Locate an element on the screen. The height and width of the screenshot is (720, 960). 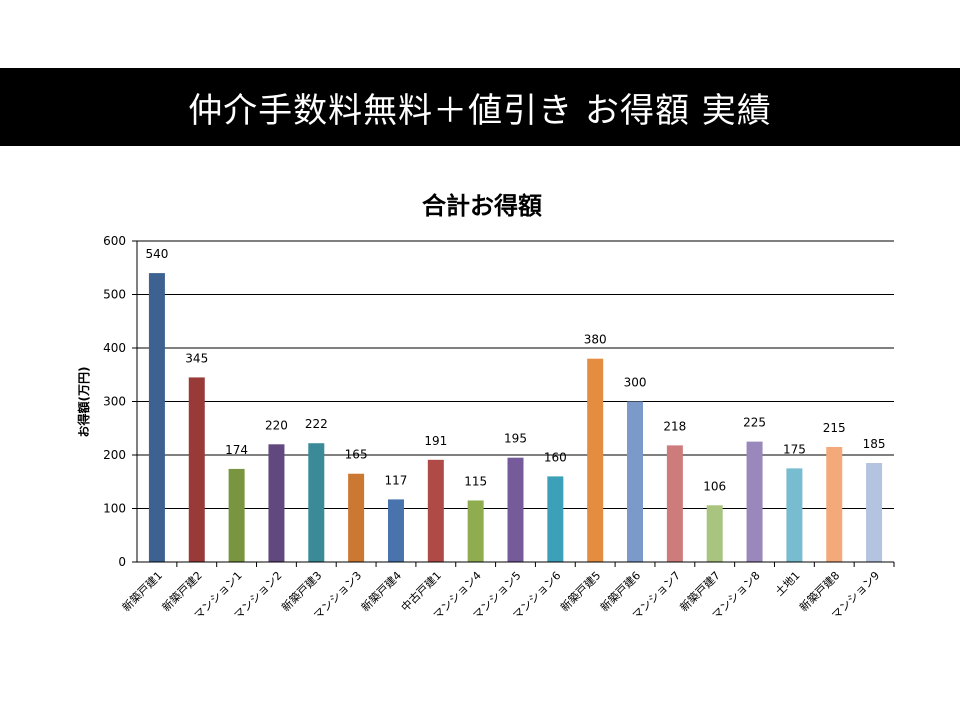
data-label: 106 is located at coordinates (714, 486).